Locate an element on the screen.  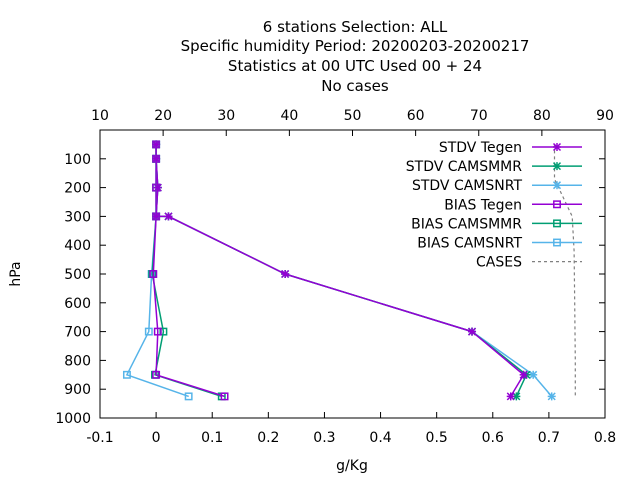
y-tick-label: 600 is located at coordinates (77, 304).